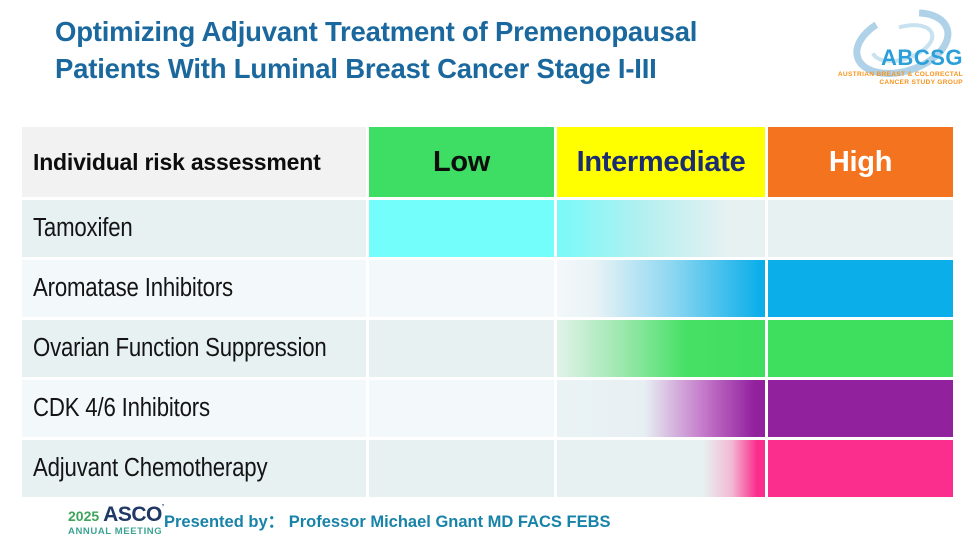 The width and height of the screenshot is (972, 537). I want to click on table-row: Adjuvant Chemotherapy, so click(487, 468).